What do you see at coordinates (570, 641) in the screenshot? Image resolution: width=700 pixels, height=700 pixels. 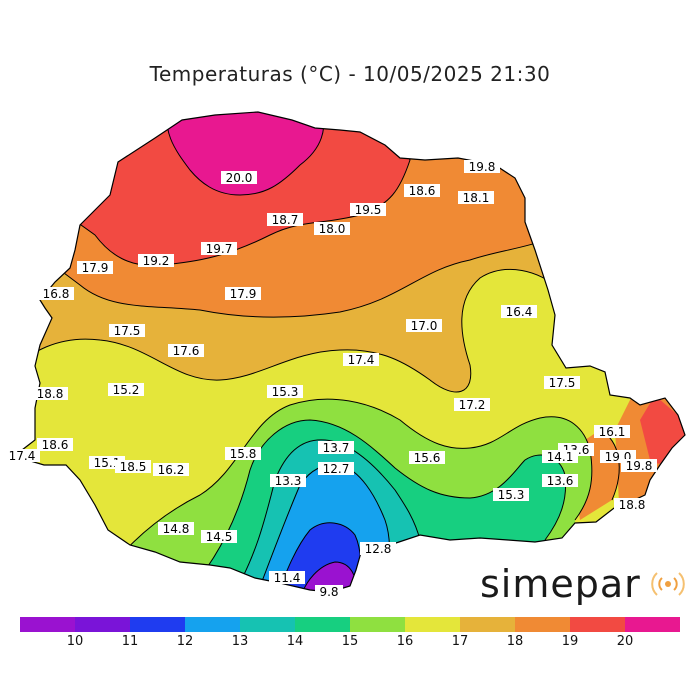 I see `color-scale-tick-label: 19` at bounding box center [570, 641].